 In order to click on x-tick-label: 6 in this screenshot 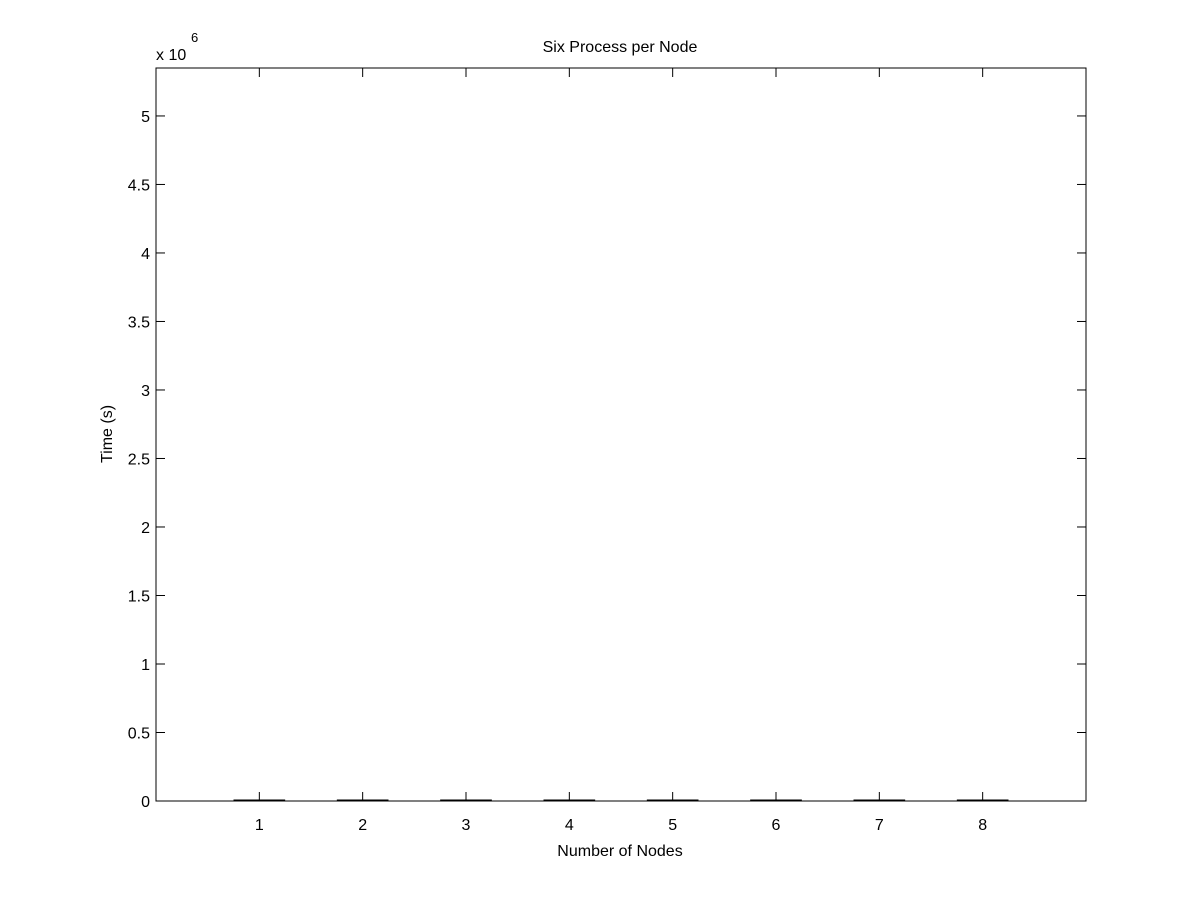, I will do `click(776, 825)`.